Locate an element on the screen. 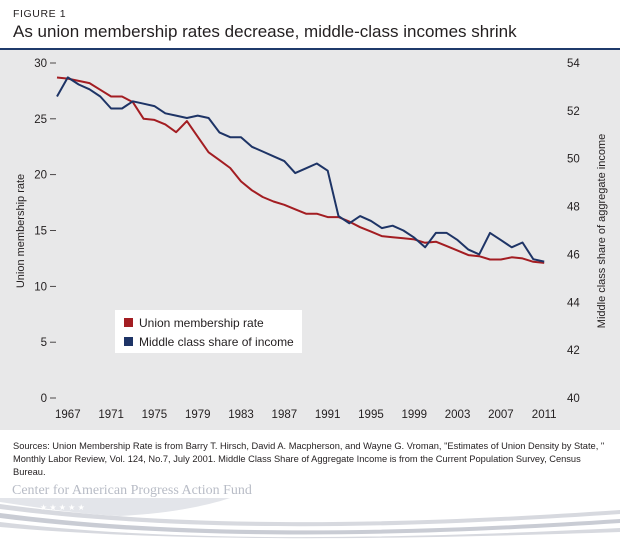 The image size is (620, 541). x-tick-label: 1975 is located at coordinates (155, 415).